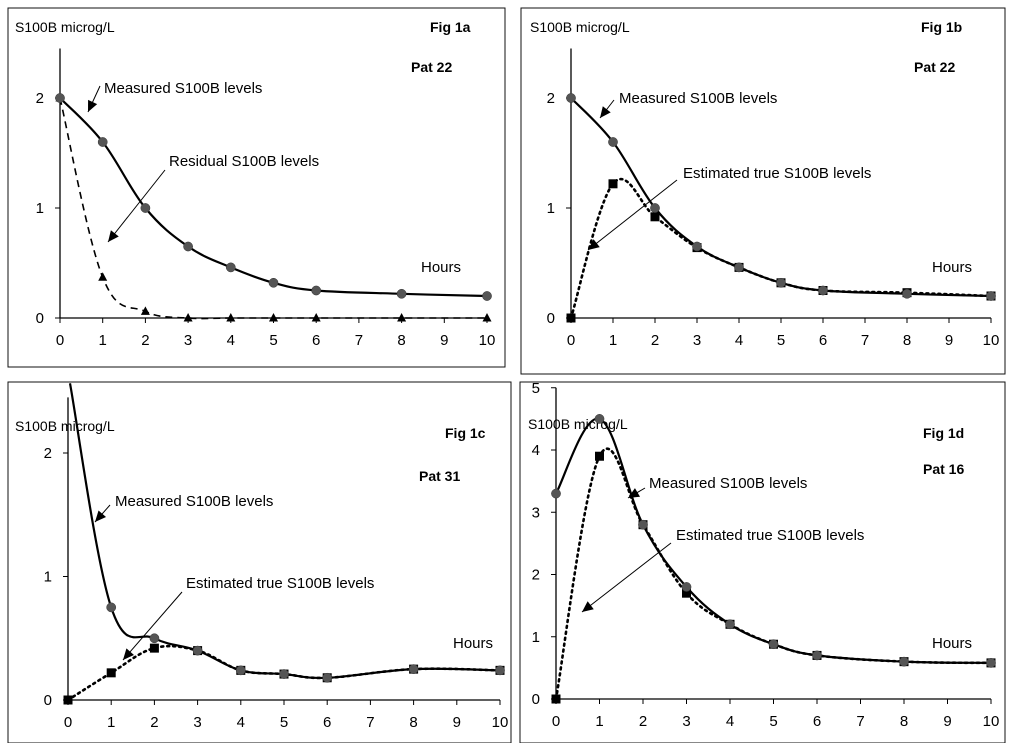 This screenshot has width=1010, height=743. I want to click on x-tick-label: 3, so click(686, 721).